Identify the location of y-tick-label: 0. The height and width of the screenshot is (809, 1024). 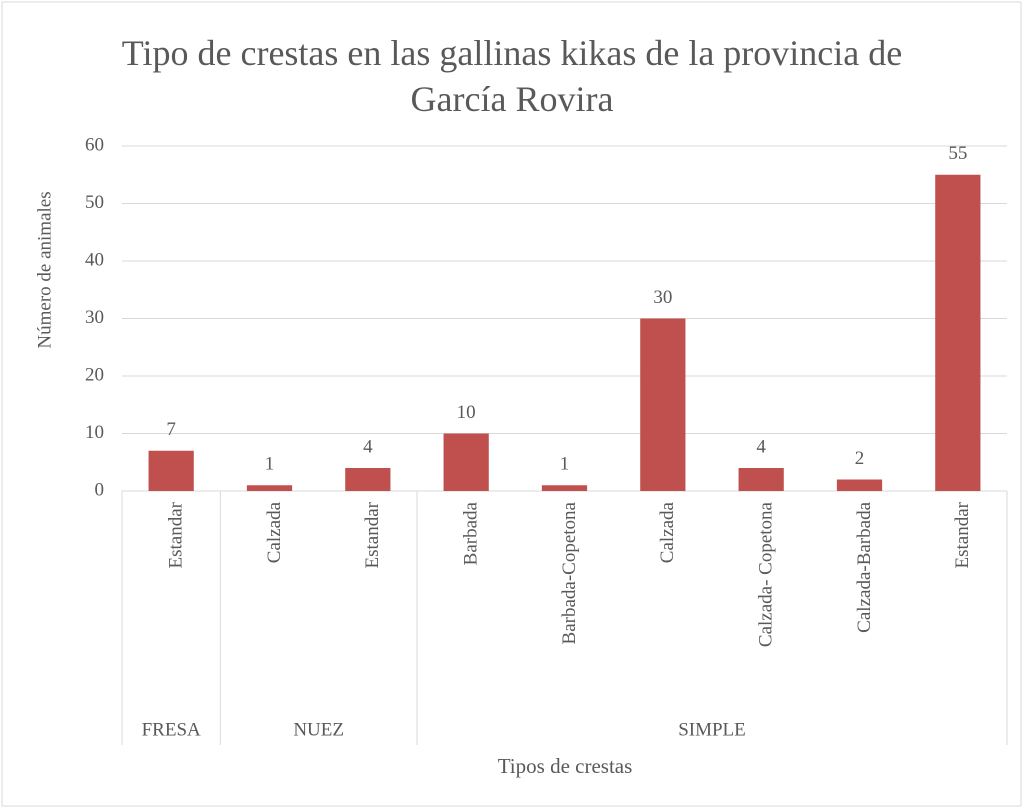
(100, 489).